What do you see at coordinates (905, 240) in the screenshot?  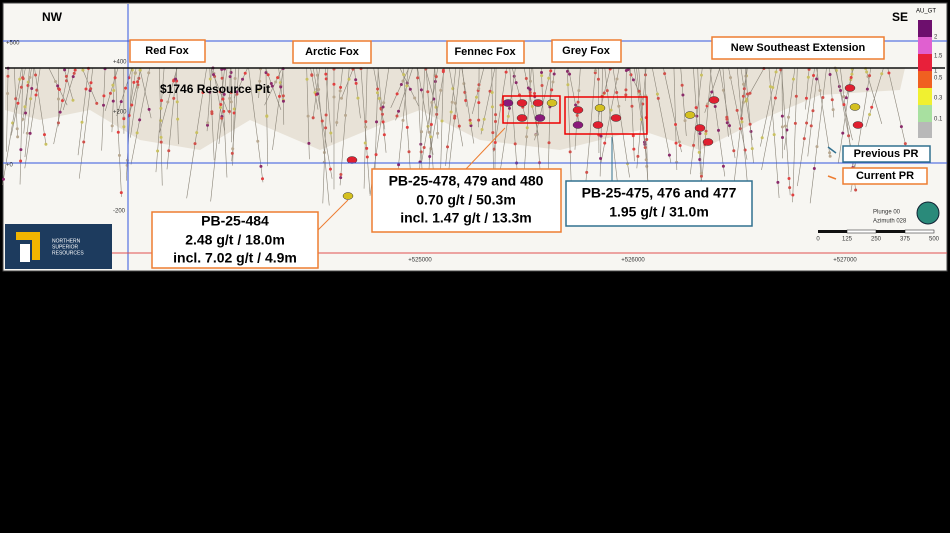 I see `scale-label: 375` at bounding box center [905, 240].